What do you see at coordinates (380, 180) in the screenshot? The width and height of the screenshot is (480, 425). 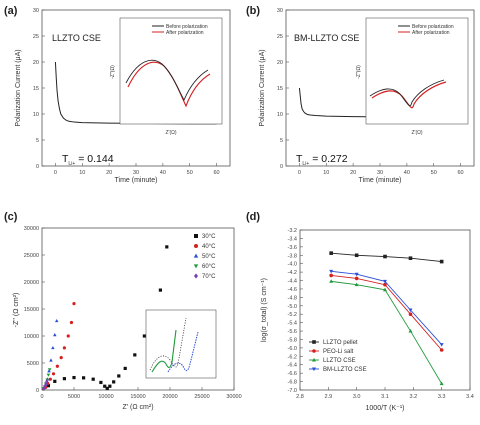 I see `panel-b-xlabel: Time (minute)` at bounding box center [380, 180].